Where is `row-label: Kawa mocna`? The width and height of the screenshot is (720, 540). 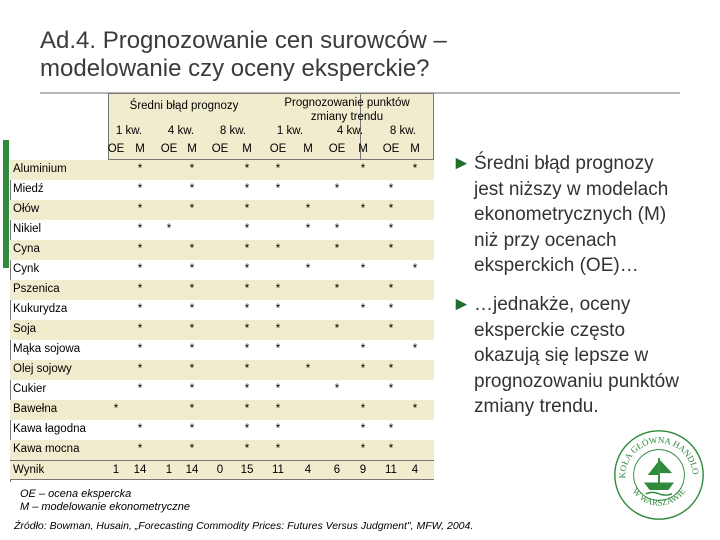
row-label: Kawa mocna is located at coordinates (46, 449).